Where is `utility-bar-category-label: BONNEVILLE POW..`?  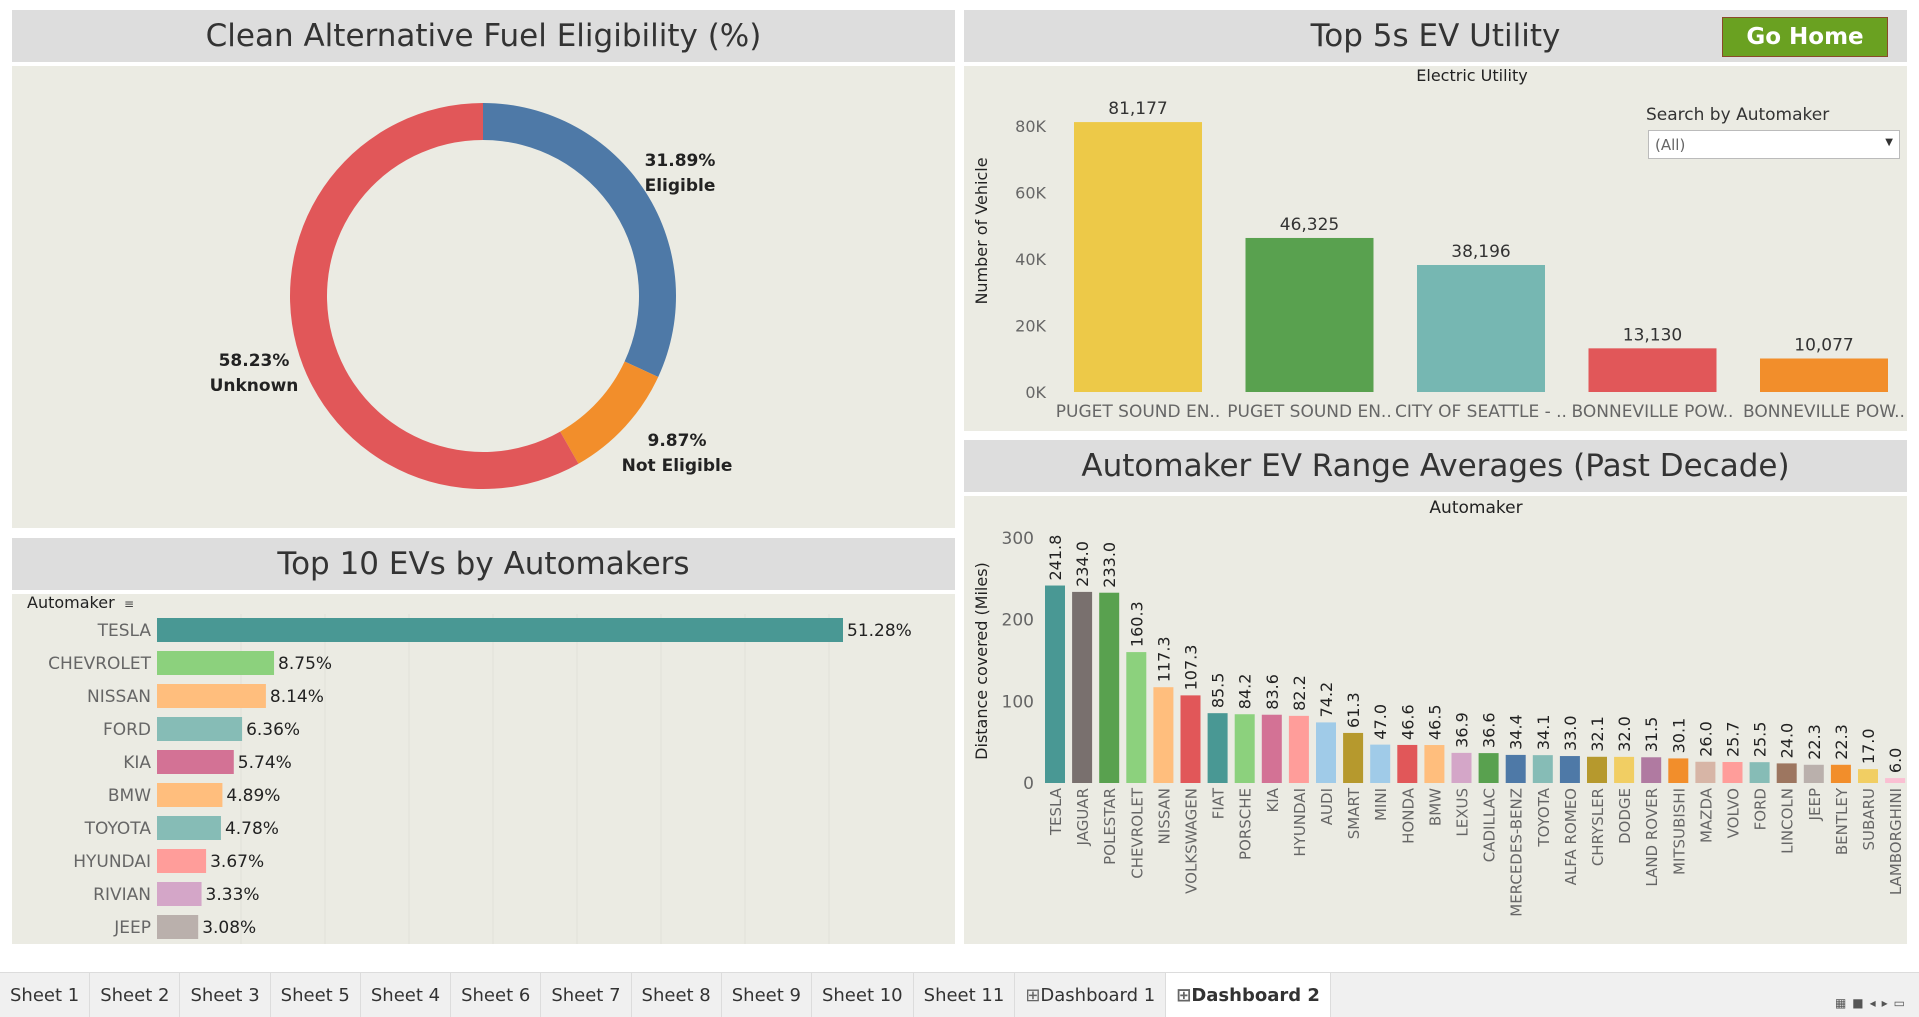 utility-bar-category-label: BONNEVILLE POW.. is located at coordinates (1653, 412).